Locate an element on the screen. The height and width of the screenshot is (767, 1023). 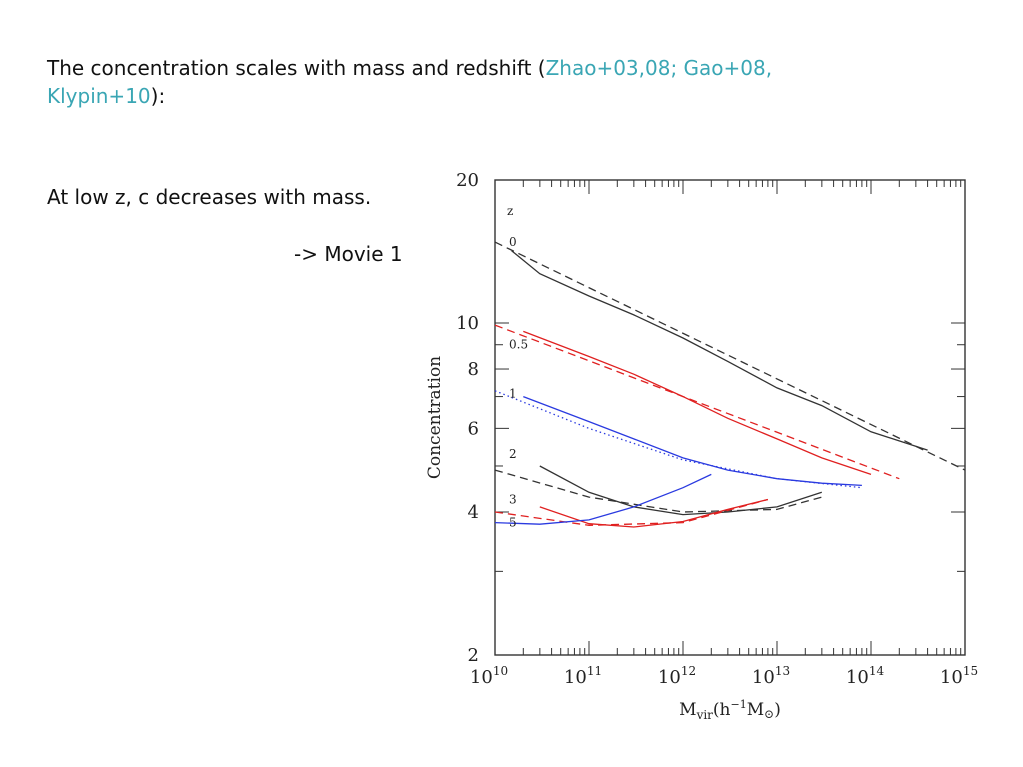
citation-klypin: Klypin+10 is located at coordinates (99, 96).